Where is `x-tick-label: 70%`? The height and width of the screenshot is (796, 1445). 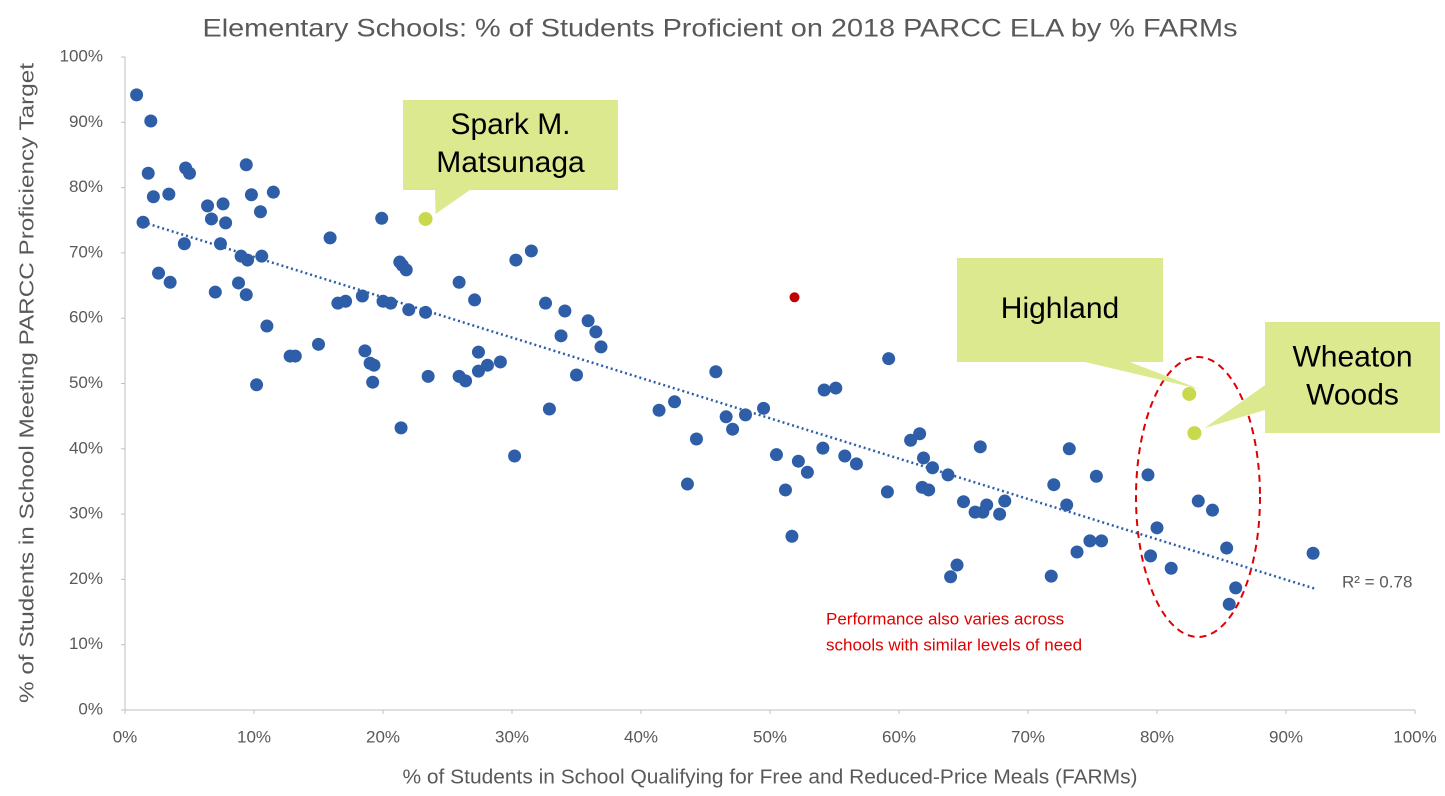
x-tick-label: 70% is located at coordinates (1028, 736).